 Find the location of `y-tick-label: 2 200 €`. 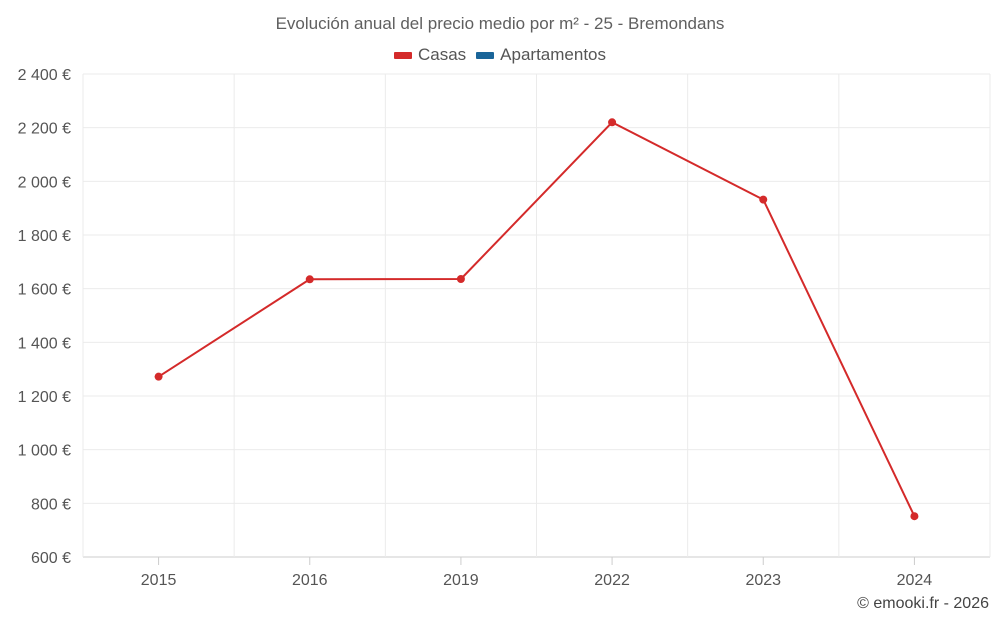

y-tick-label: 2 200 € is located at coordinates (44, 129).